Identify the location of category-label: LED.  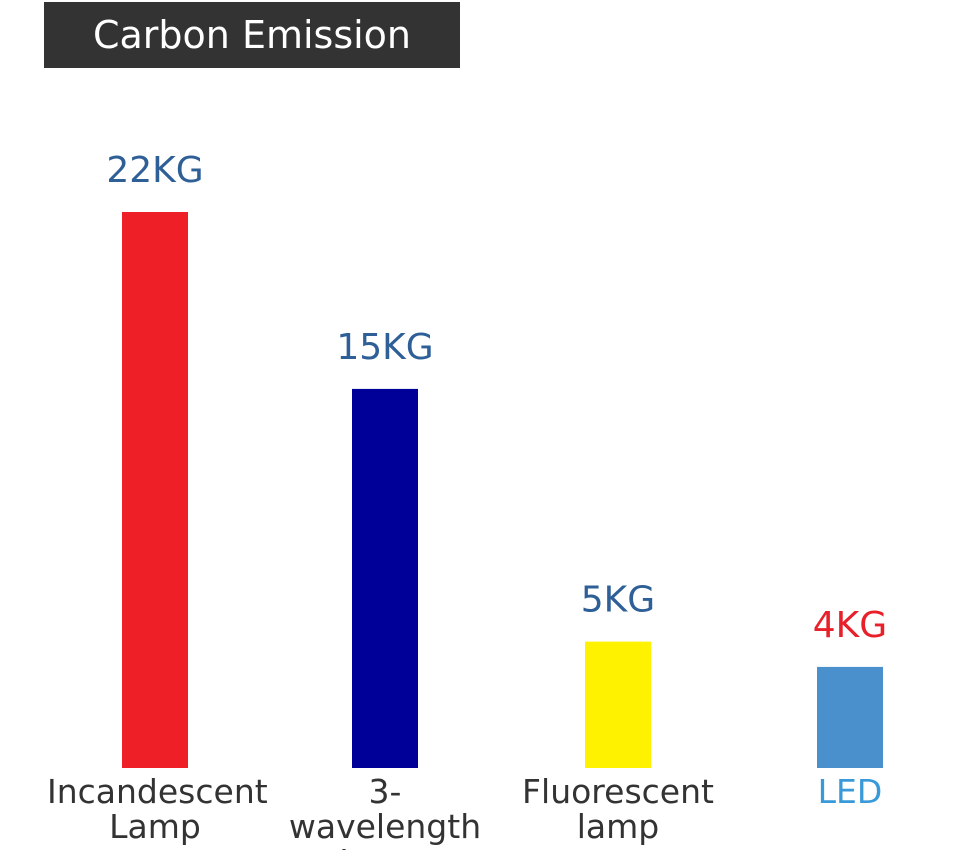
(850, 791).